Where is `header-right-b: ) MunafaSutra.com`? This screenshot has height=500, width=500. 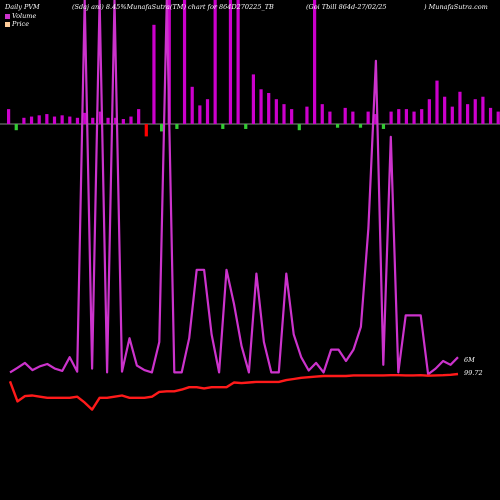
header-right-b: ) MunafaSutra.com is located at coordinates (456, 7).